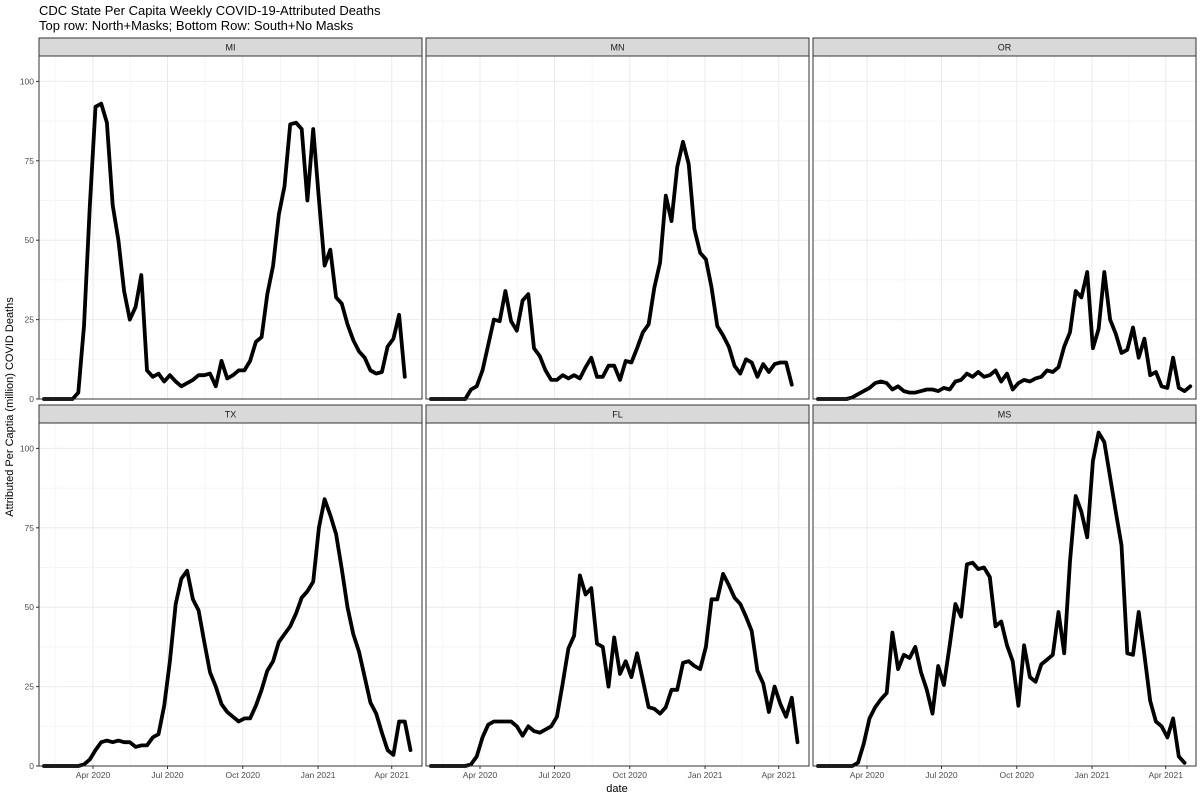  I want to click on panel-border-or, so click(1004, 227).